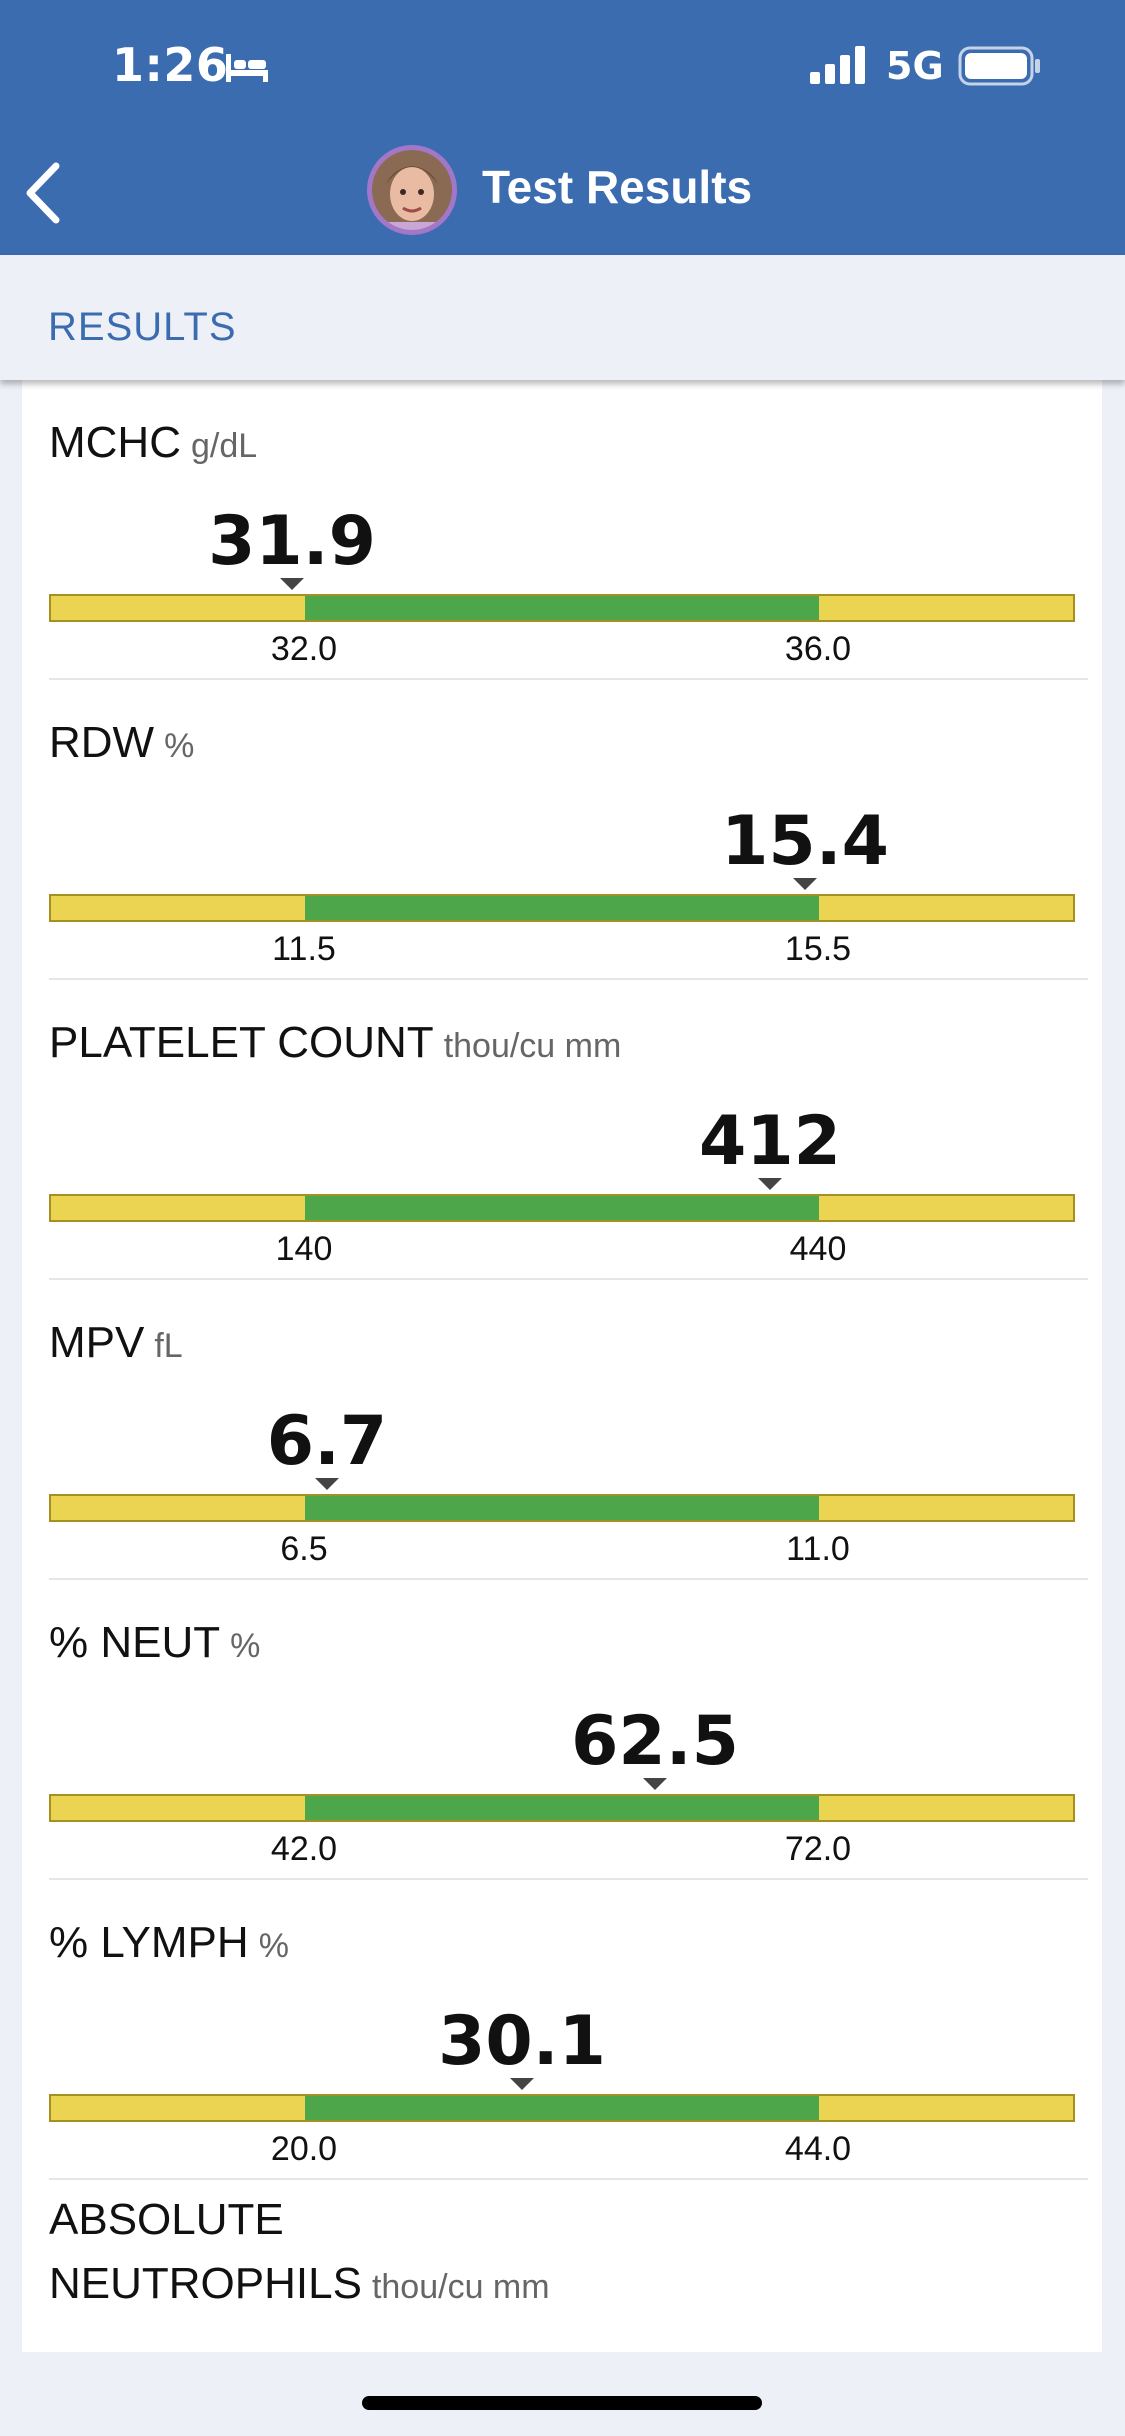 Image resolution: width=1125 pixels, height=2436 pixels. I want to click on result-name: RDW%, so click(121, 744).